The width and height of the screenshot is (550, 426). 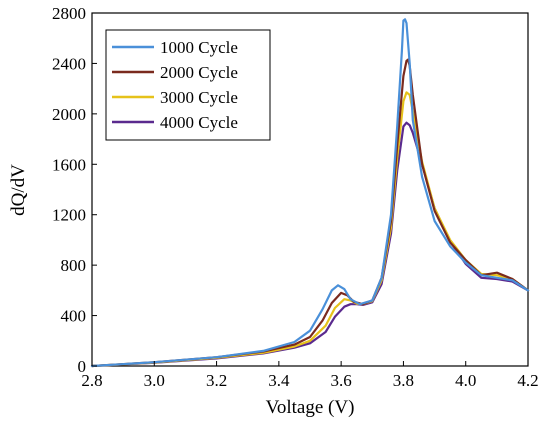 What do you see at coordinates (279, 380) in the screenshot?
I see `x-tick-label: 3.4` at bounding box center [279, 380].